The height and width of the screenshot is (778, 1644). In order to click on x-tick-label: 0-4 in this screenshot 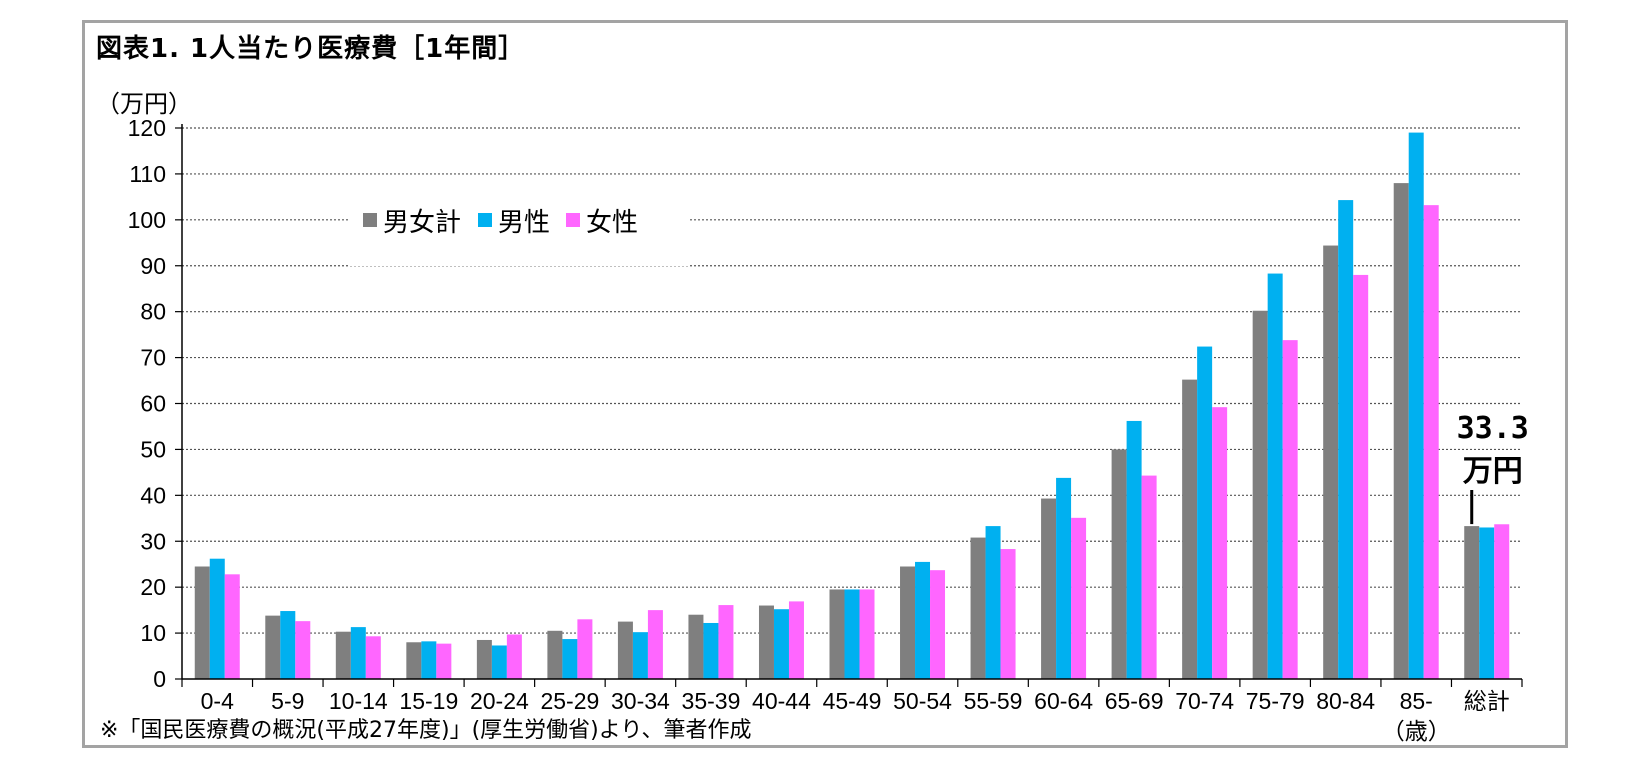, I will do `click(217, 701)`.